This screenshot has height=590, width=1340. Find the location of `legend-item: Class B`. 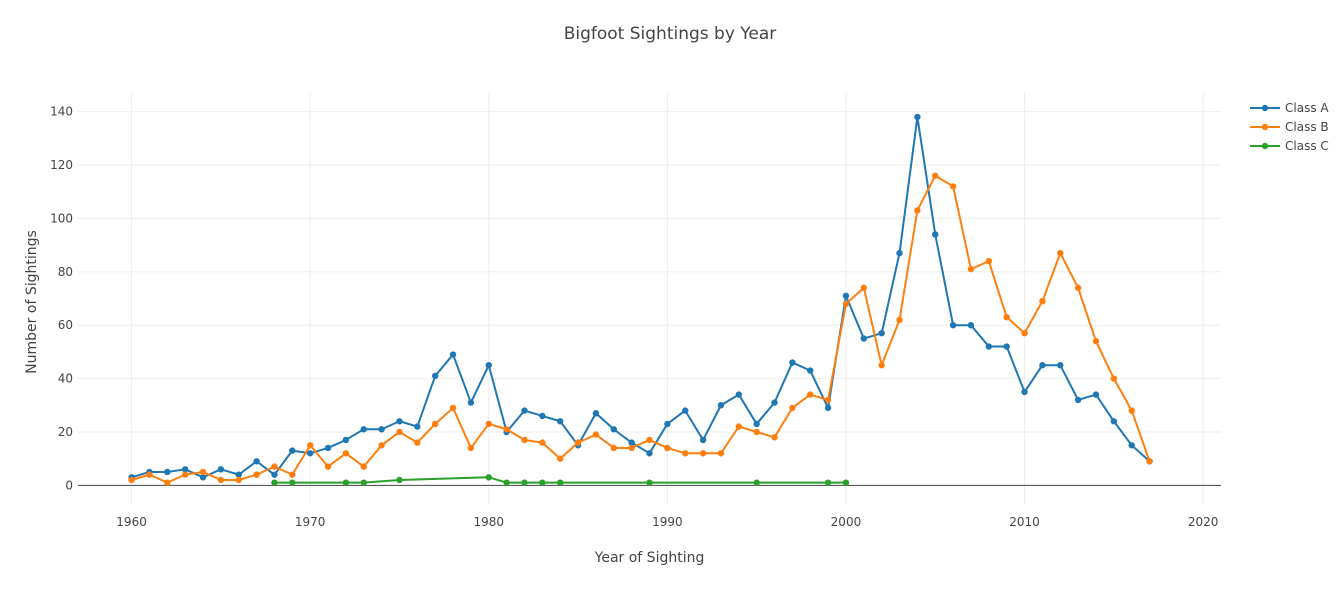

legend-item: Class B is located at coordinates (1288, 126).